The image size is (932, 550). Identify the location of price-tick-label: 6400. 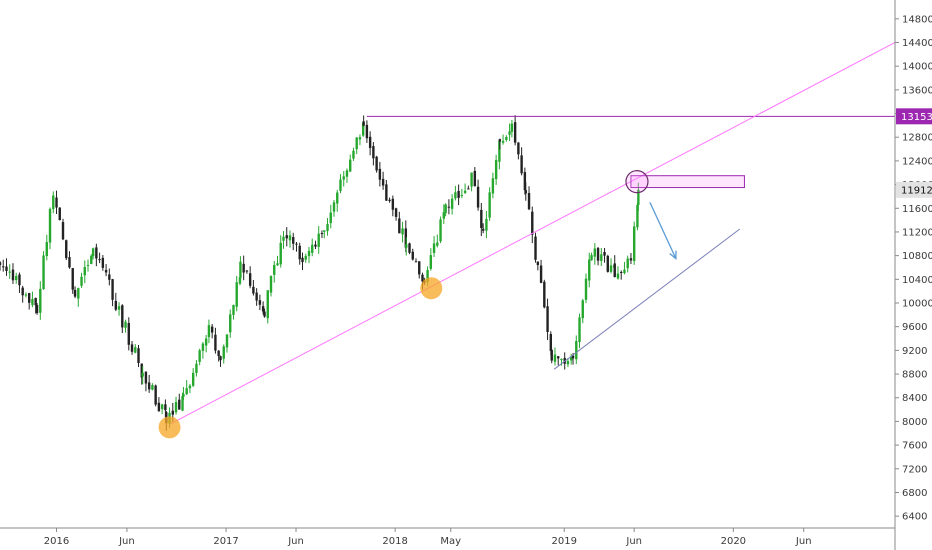
(914, 517).